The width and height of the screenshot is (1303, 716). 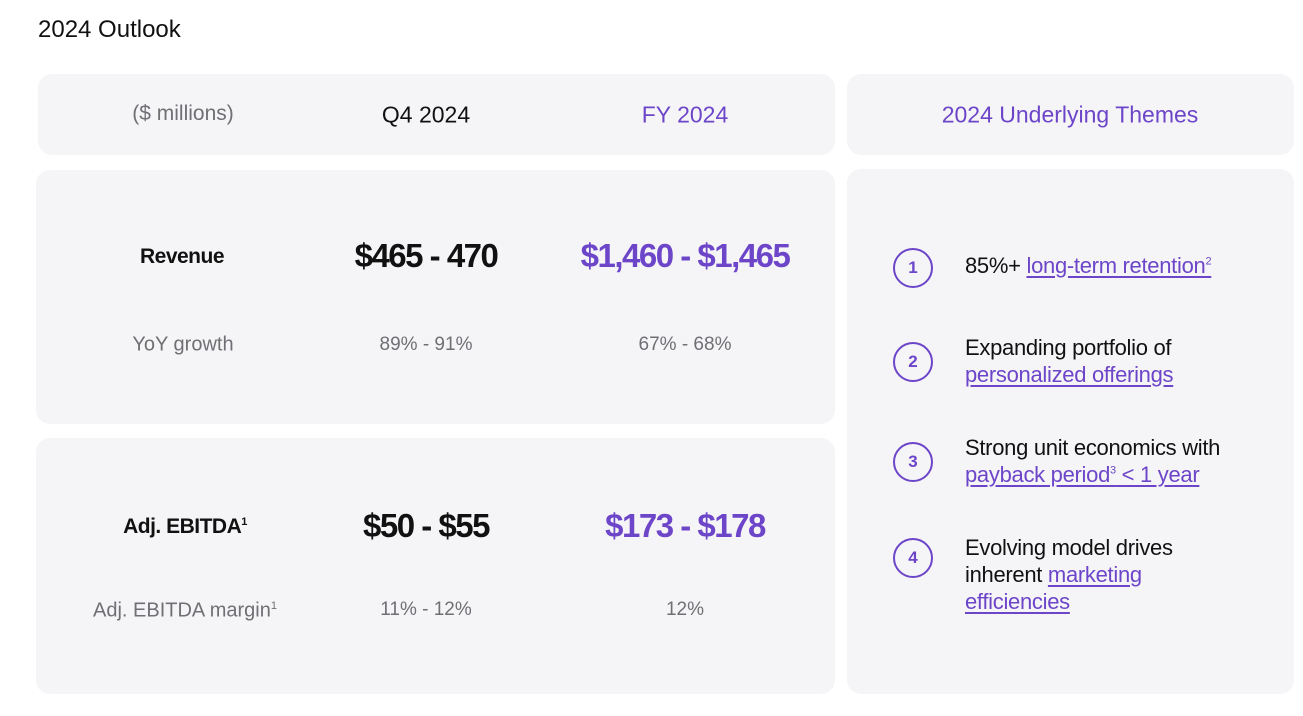 What do you see at coordinates (426, 344) in the screenshot?
I see `yoy-growth-q4-value: 89% - 91%` at bounding box center [426, 344].